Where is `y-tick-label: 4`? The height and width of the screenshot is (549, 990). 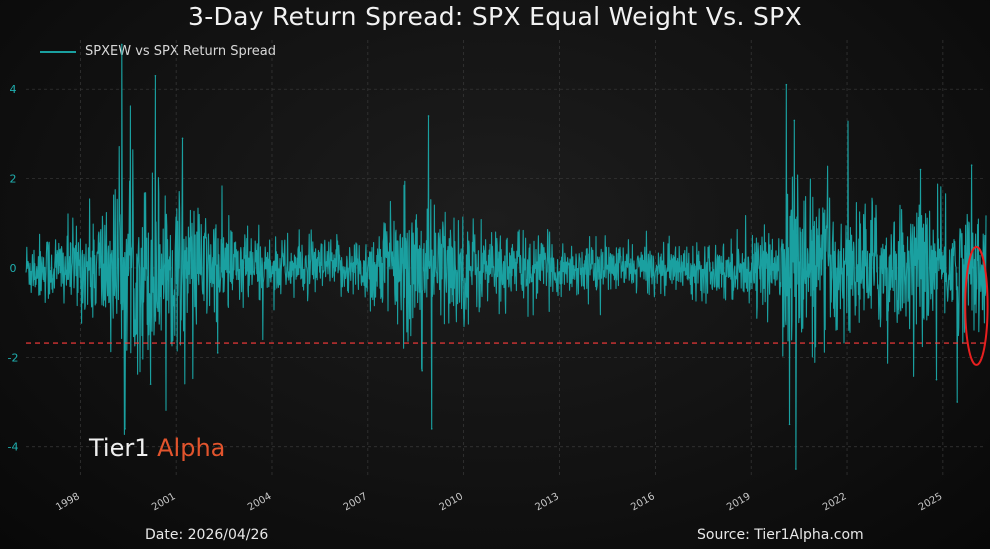 y-tick-label: 4 is located at coordinates (13, 89).